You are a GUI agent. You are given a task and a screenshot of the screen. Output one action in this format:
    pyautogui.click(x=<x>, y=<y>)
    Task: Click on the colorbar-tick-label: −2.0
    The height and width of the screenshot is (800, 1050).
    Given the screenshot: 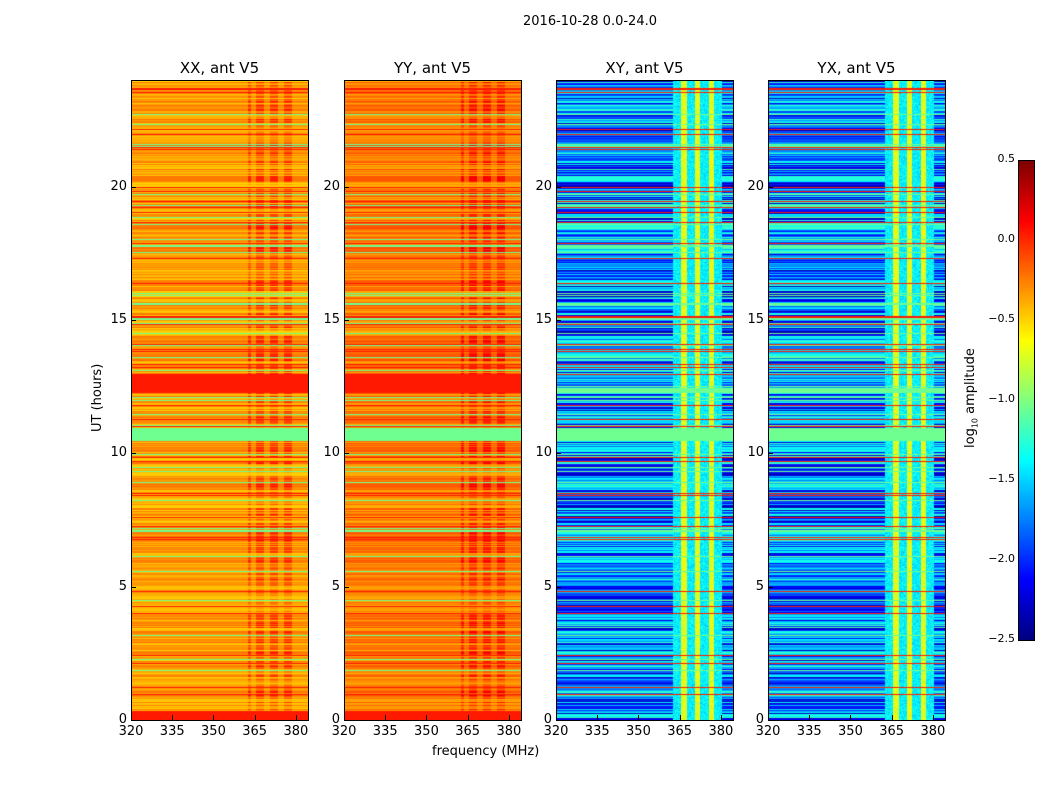 What is the action you would take?
    pyautogui.click(x=1001, y=558)
    